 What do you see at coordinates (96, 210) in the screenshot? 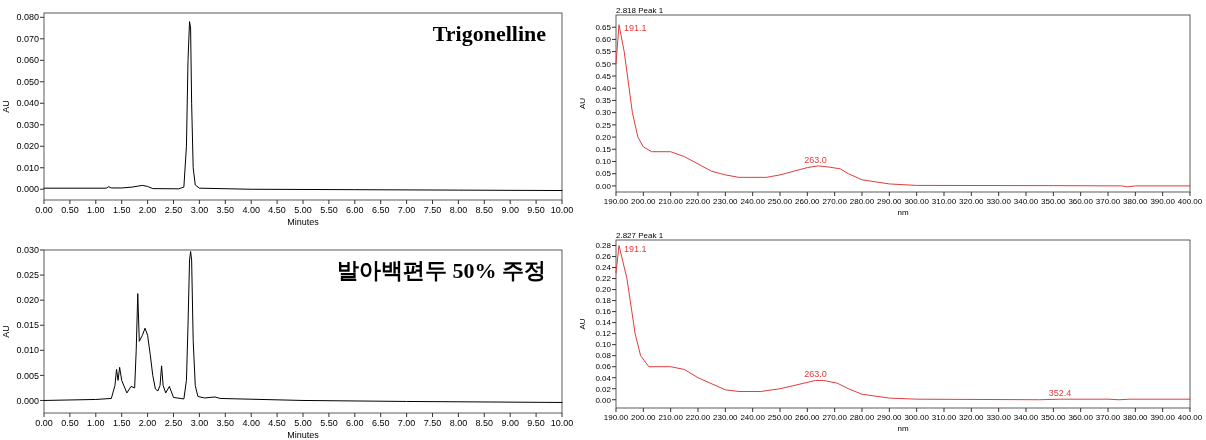
I see `x-tick-label: 1.00` at bounding box center [96, 210].